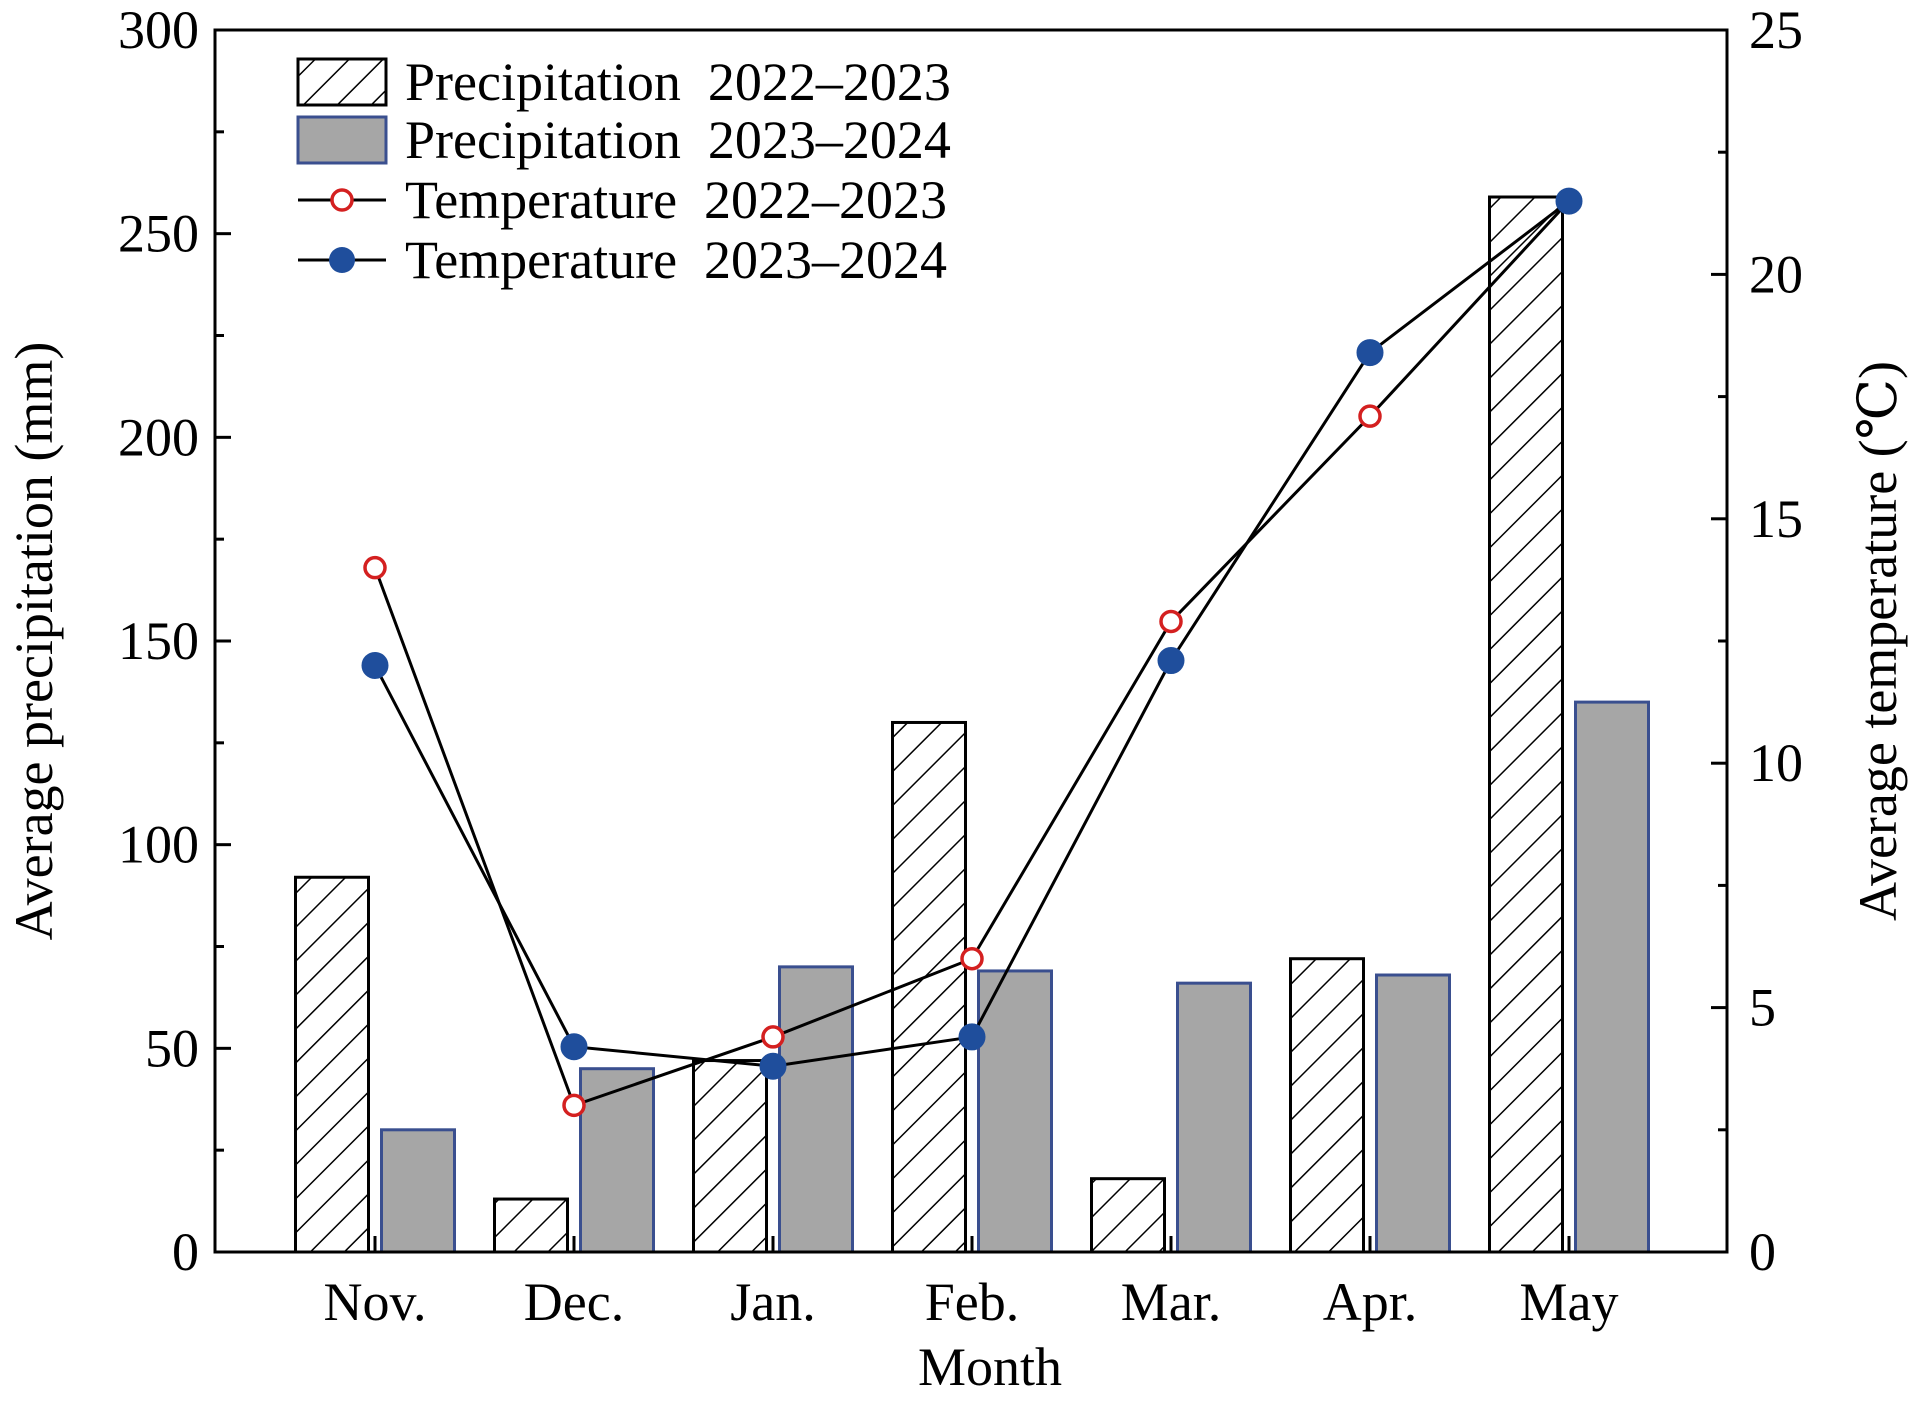  Describe the element at coordinates (678, 140) in the screenshot. I see `legend-label-1: Precipitation 2023–2024` at that location.